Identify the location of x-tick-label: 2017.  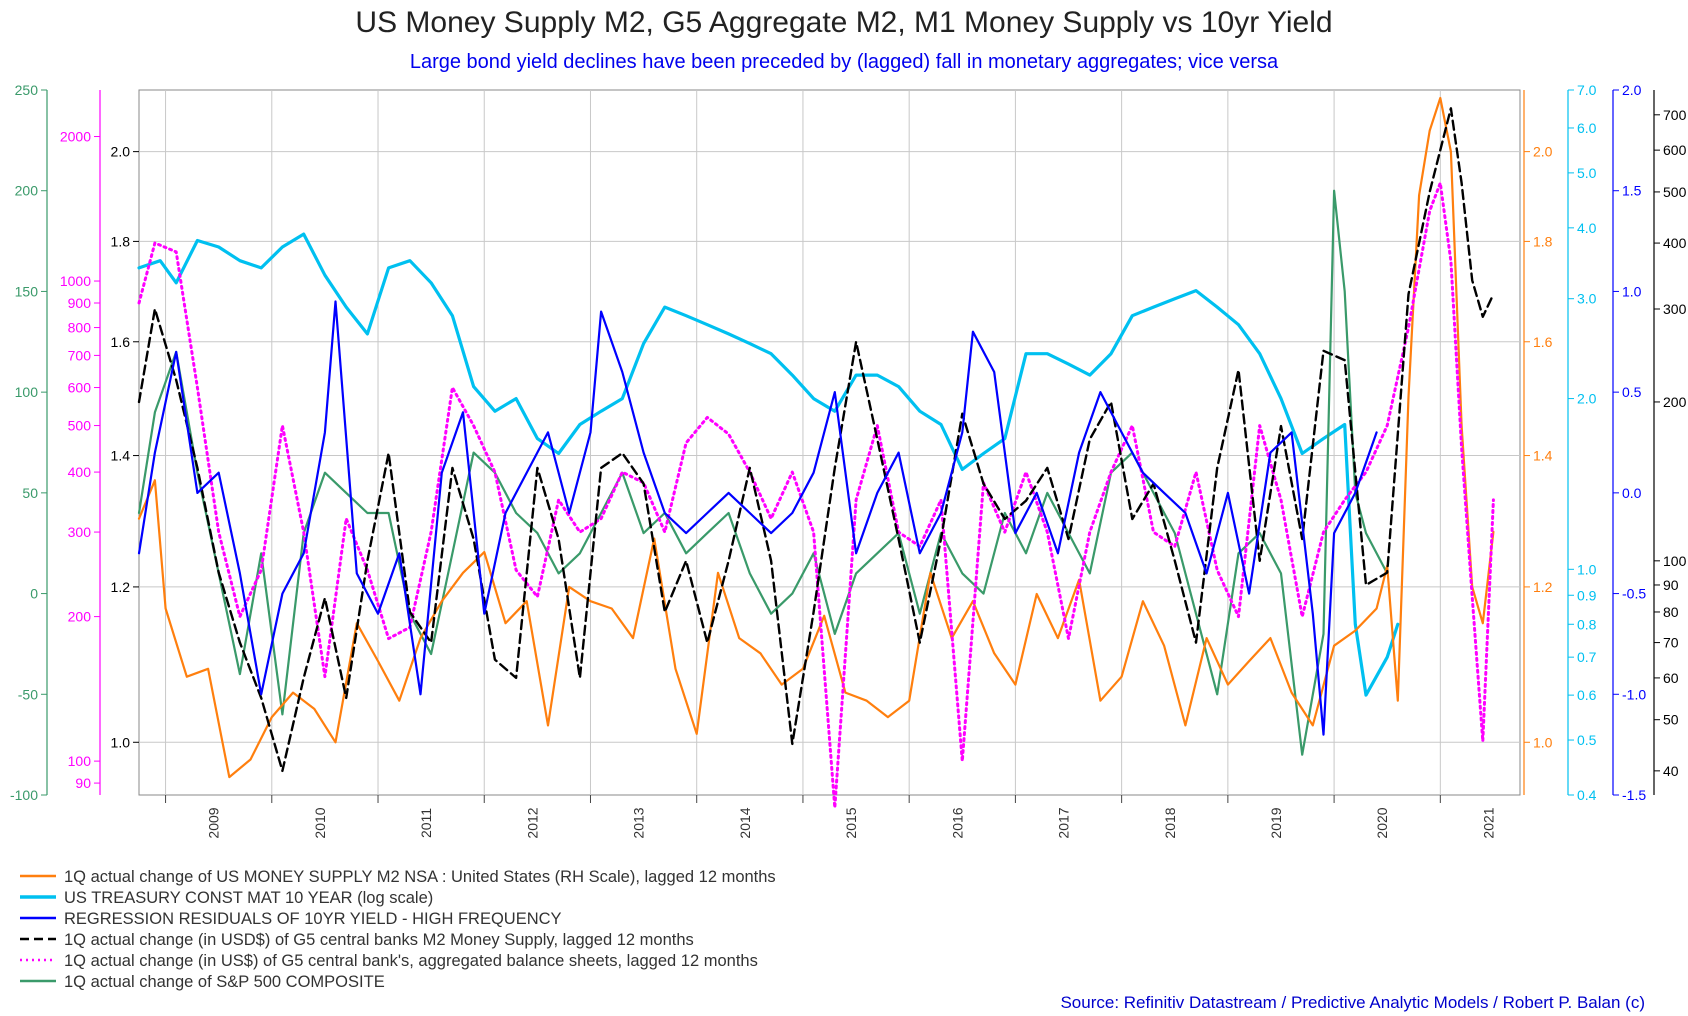
(1064, 822).